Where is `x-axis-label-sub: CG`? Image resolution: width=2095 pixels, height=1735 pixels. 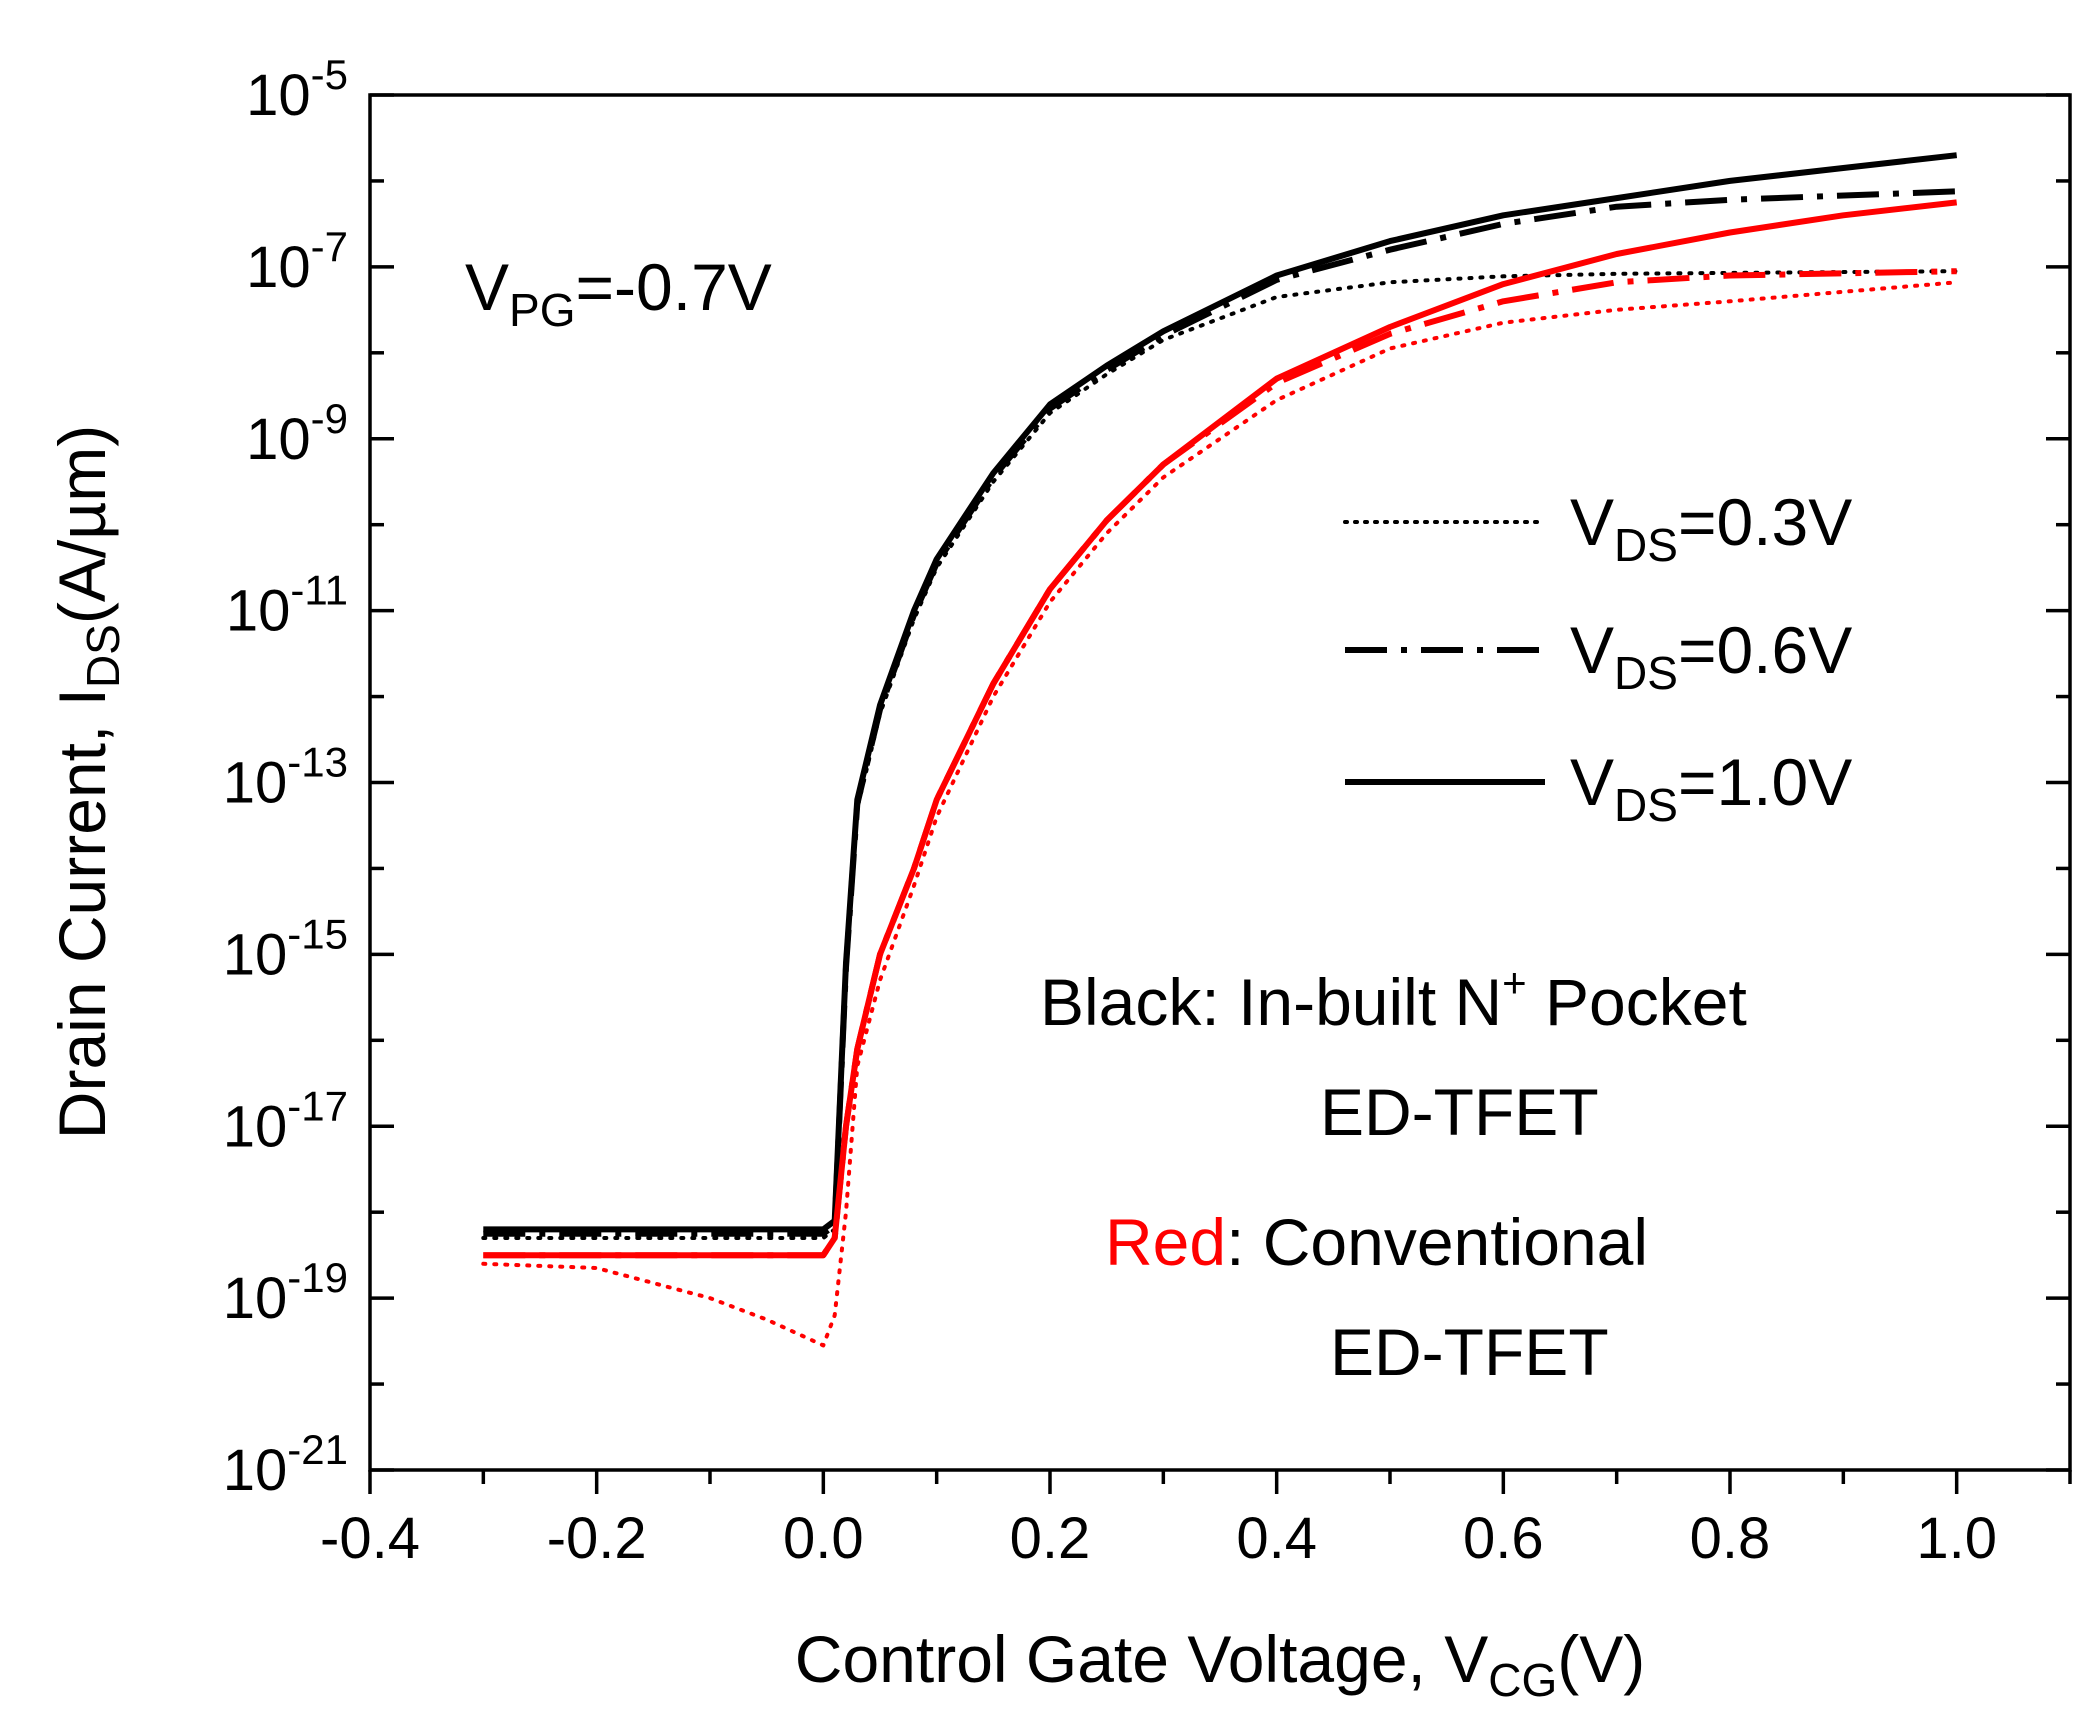 x-axis-label-sub: CG is located at coordinates (1522, 1680).